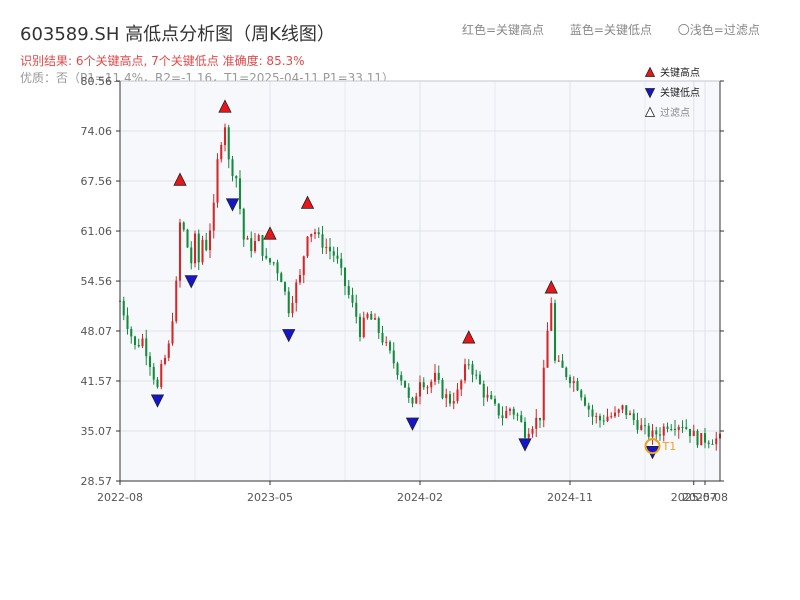 Image resolution: width=800 pixels, height=600 pixels. Describe the element at coordinates (97, 131) in the screenshot. I see `y-tick-label: 74.06` at that location.